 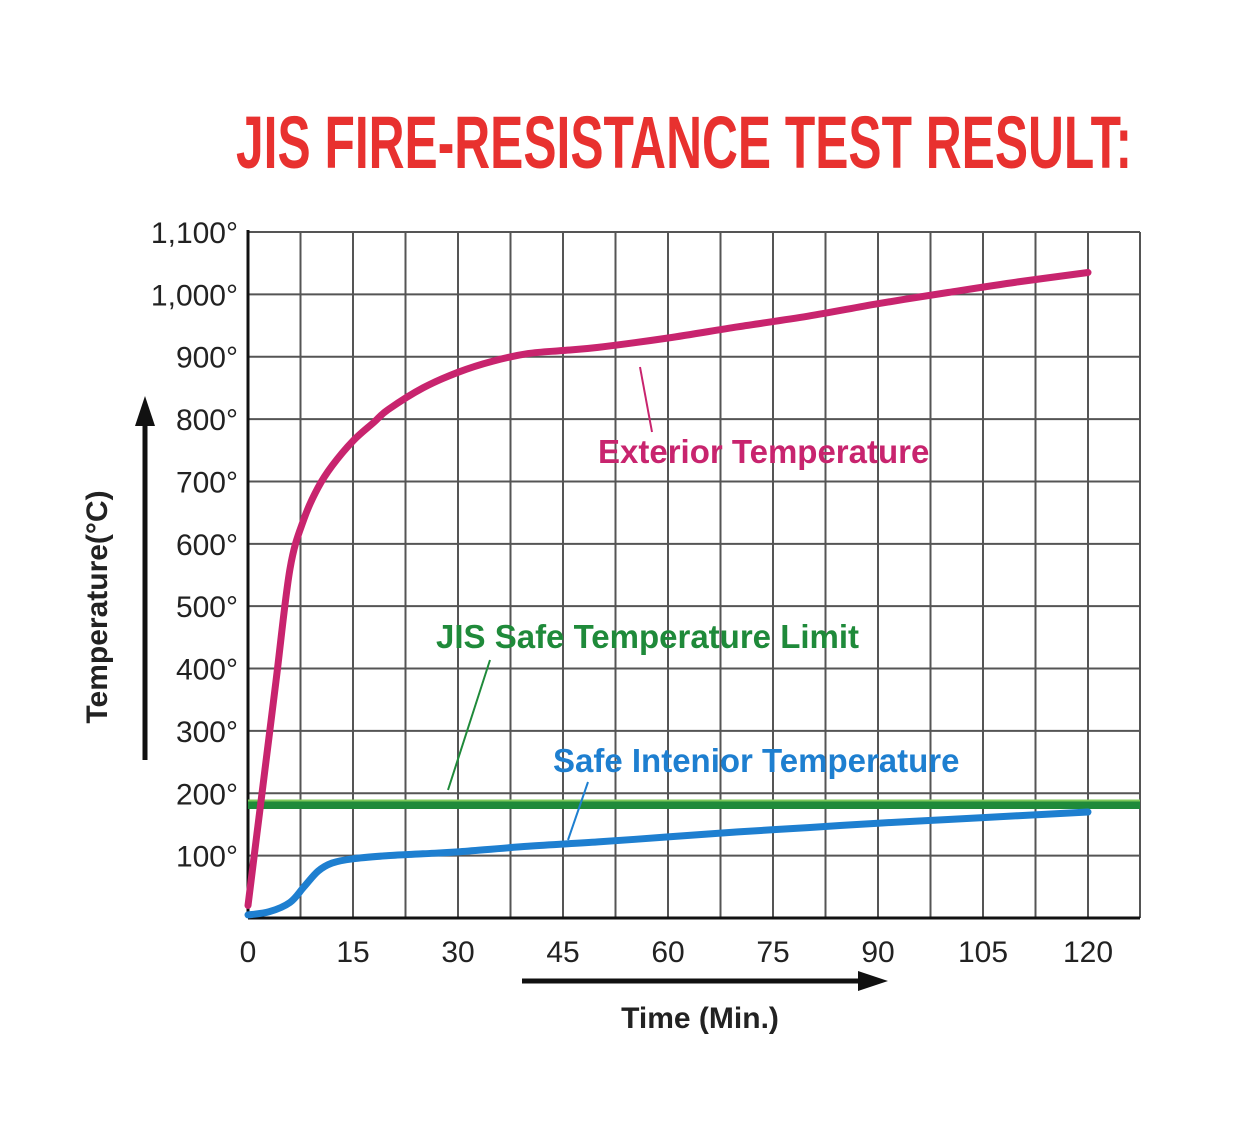 What do you see at coordinates (684, 142) in the screenshot?
I see `chart-title: JIS FIRE-RESISTANCE TEST RESULT:` at bounding box center [684, 142].